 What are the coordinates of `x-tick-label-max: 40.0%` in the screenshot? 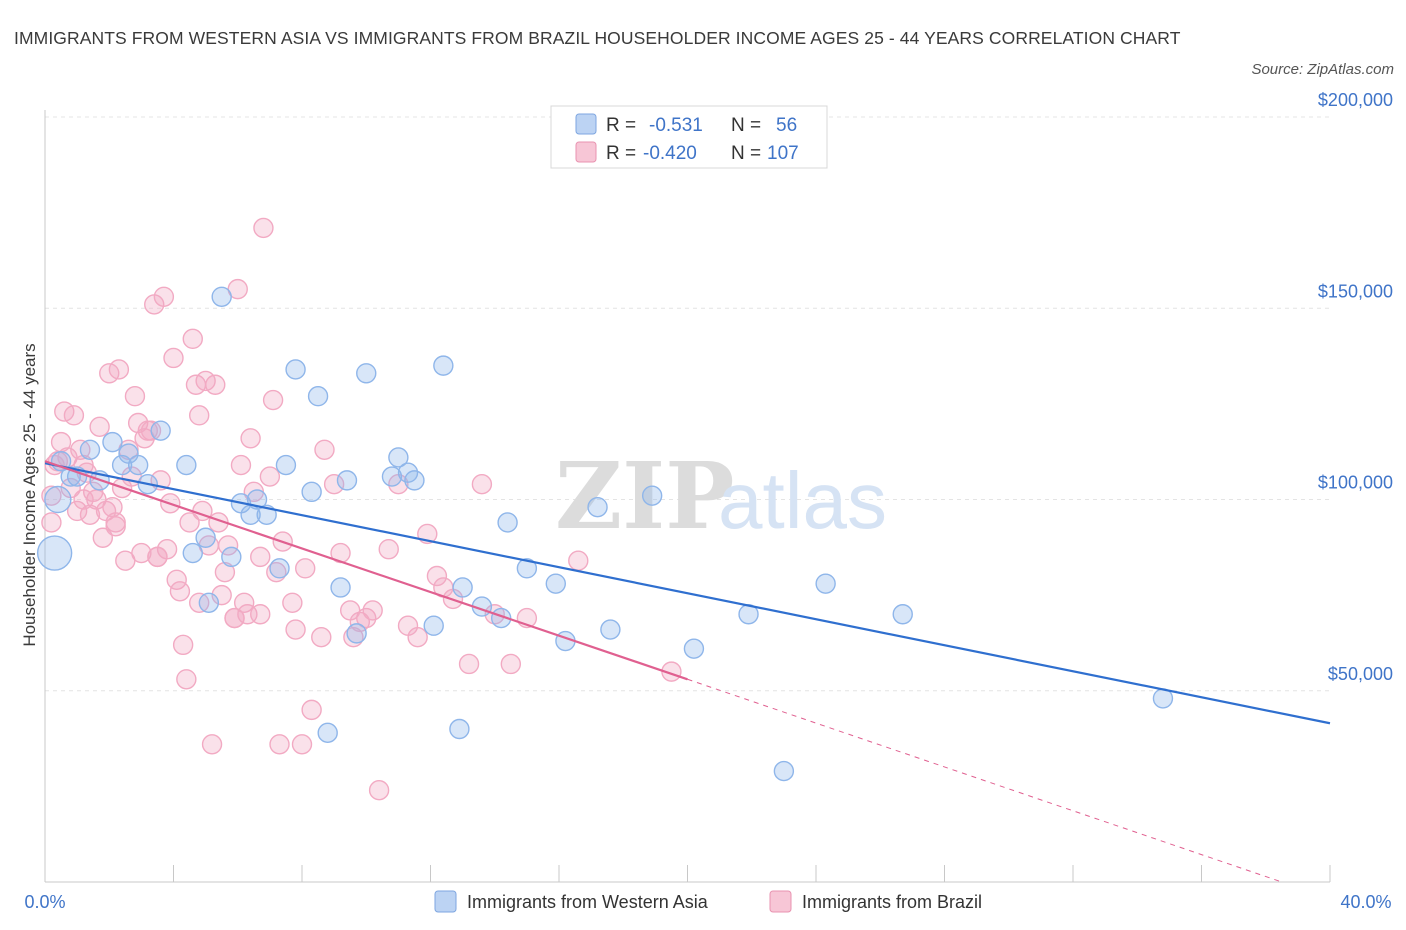 It's located at (1365, 902).